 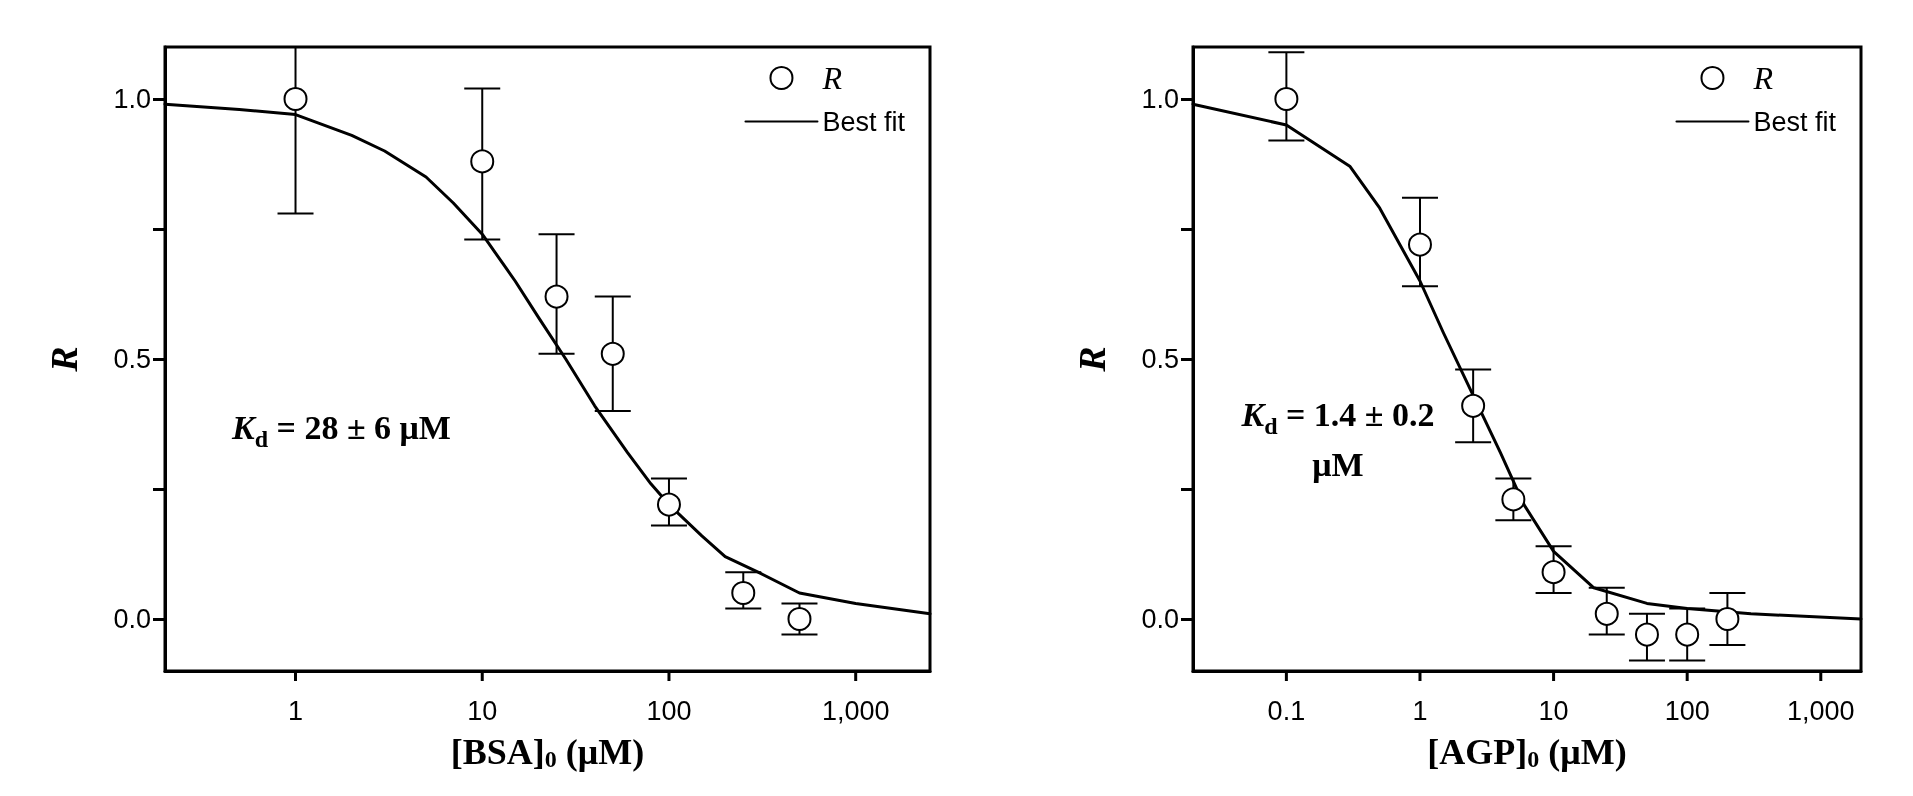 I want to click on x-axis-title: [BSA]0 (μM), so click(x=547, y=752).